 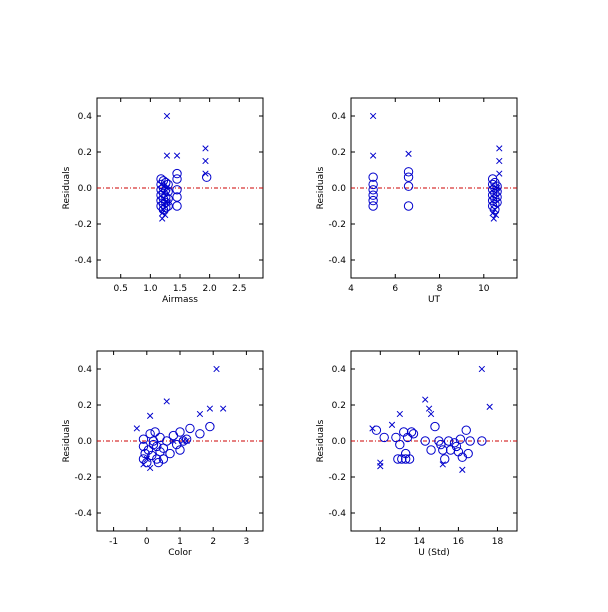 I want to click on y-axis-label: Residuals, so click(x=67, y=187).